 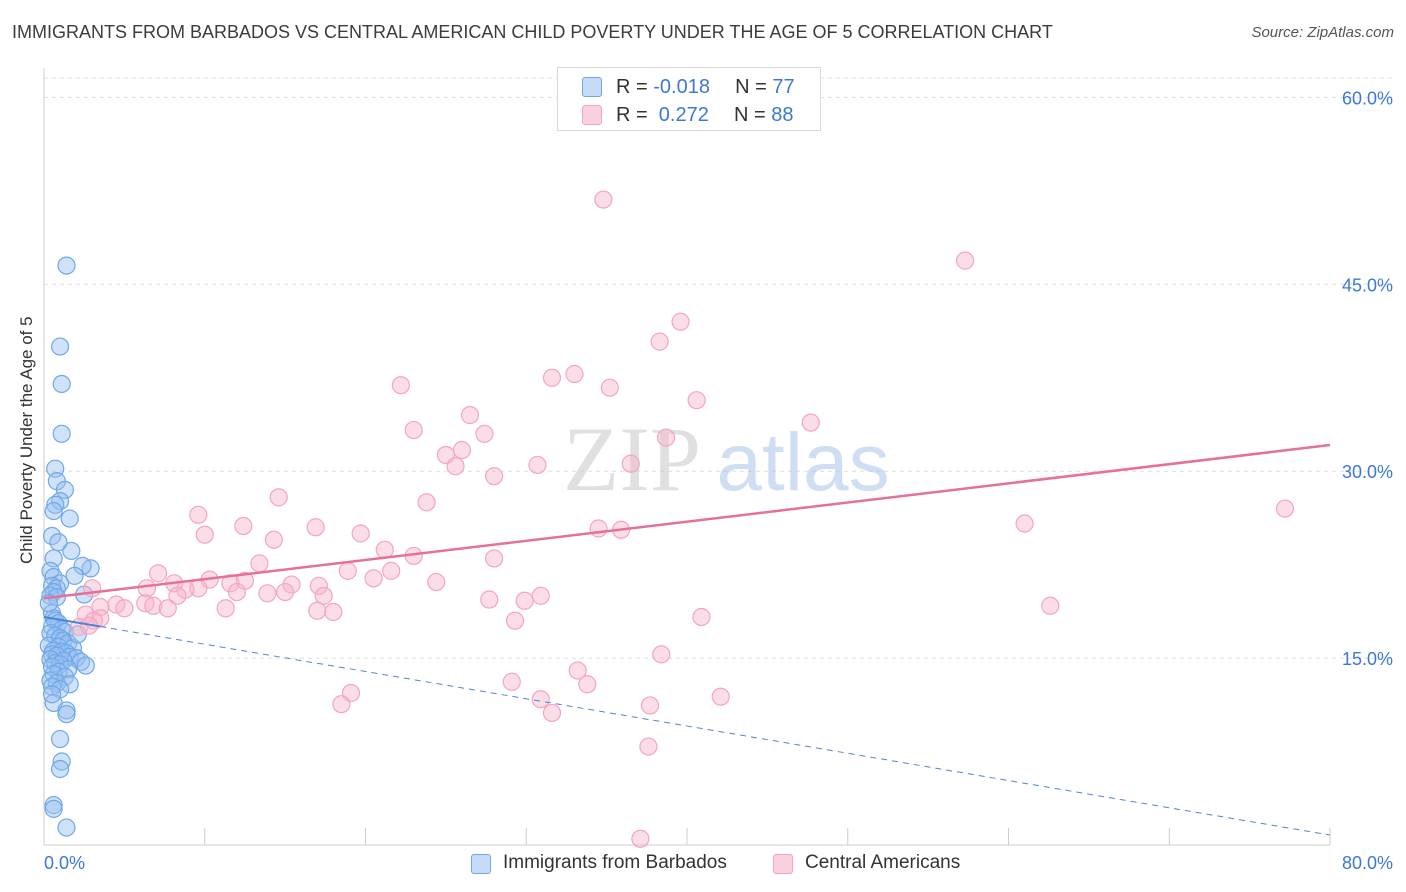 I want to click on y-tick-label: 60.0%, so click(x=1367, y=98).